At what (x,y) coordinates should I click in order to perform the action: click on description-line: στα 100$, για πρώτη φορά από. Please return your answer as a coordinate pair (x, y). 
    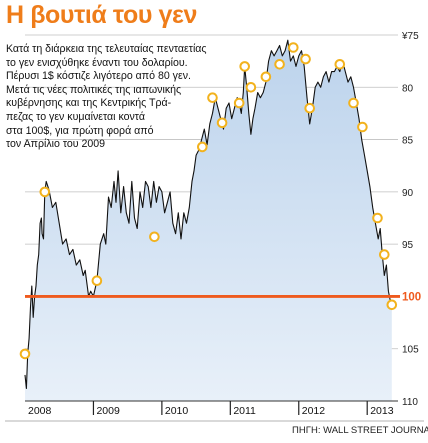
    Looking at the image, I should click on (80, 130).